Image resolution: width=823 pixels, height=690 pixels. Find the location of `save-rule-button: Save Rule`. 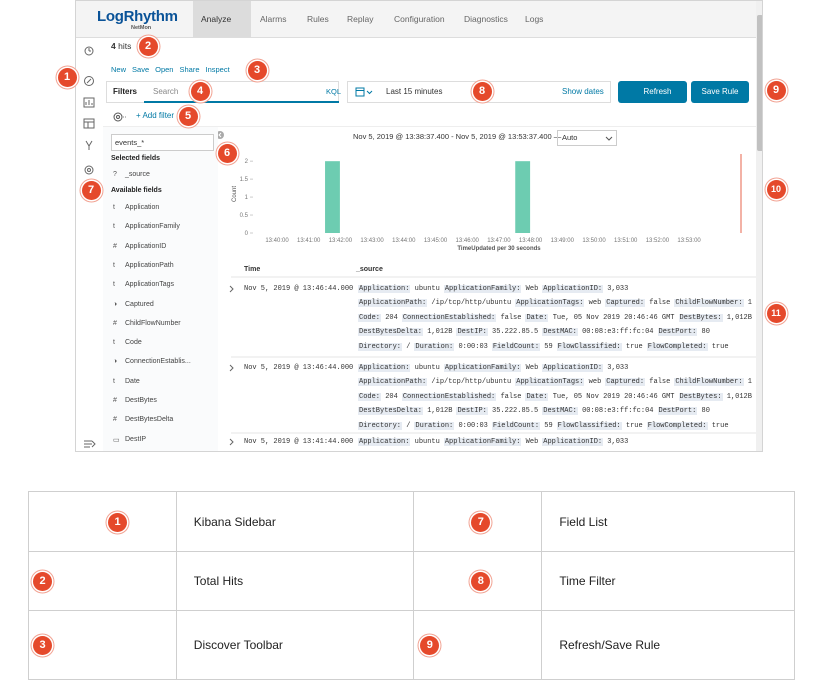

save-rule-button: Save Rule is located at coordinates (720, 92).